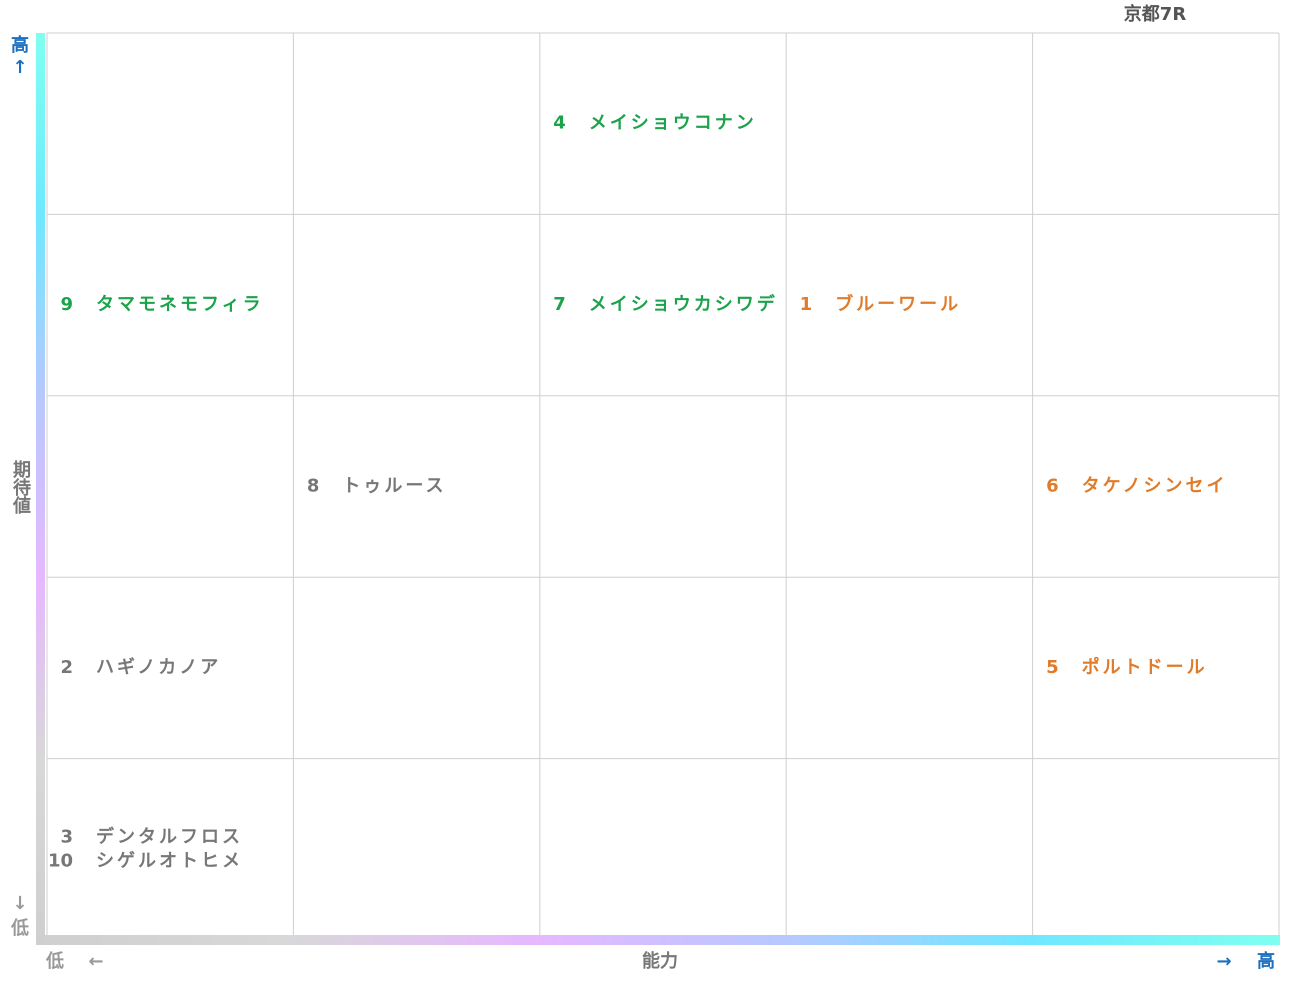 The width and height of the screenshot is (1291, 983). Describe the element at coordinates (1266, 961) in the screenshot. I see `x-high: 高` at that location.